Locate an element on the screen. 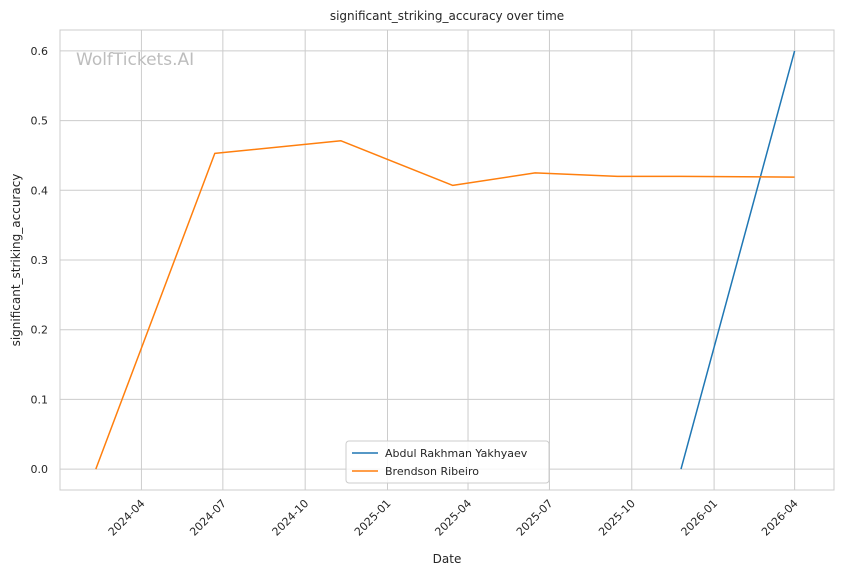 Image resolution: width=844 pixels, height=575 pixels. y-tick-label: 0.0 is located at coordinates (40, 469).